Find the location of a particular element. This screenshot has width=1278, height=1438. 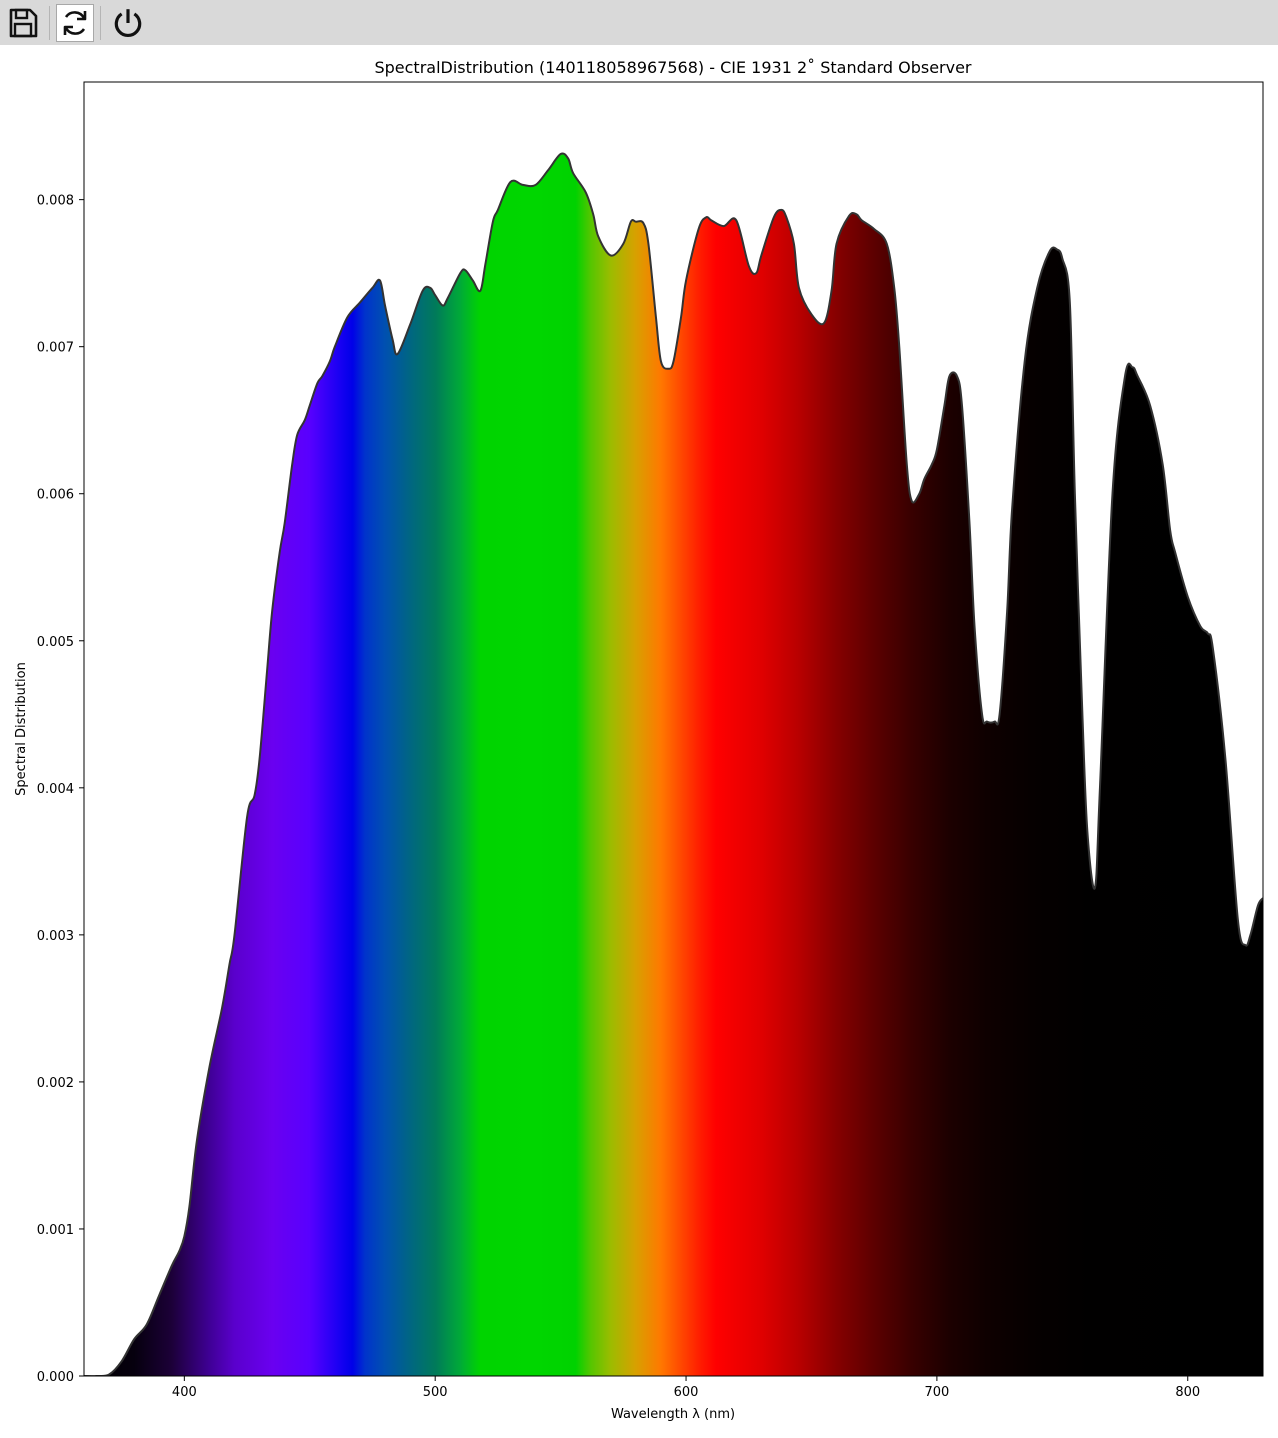

x-tick-label: 400 is located at coordinates (184, 1392).